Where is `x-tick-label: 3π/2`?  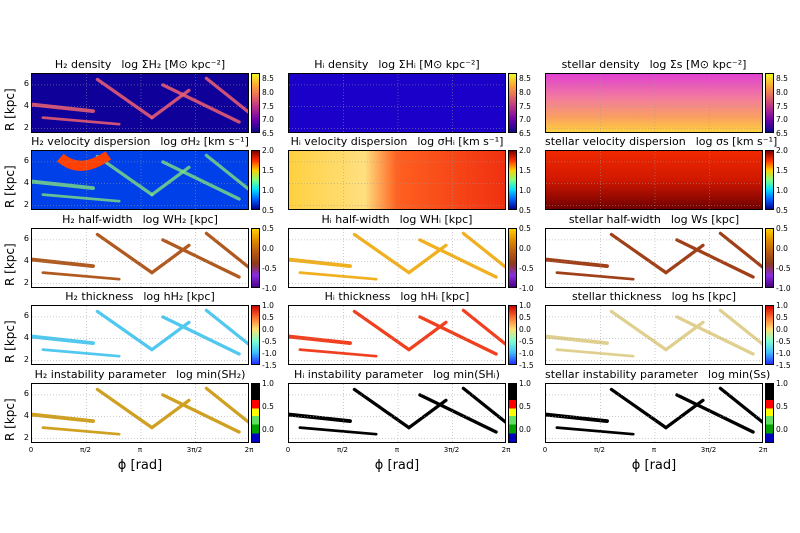 x-tick-label: 3π/2 is located at coordinates (194, 450).